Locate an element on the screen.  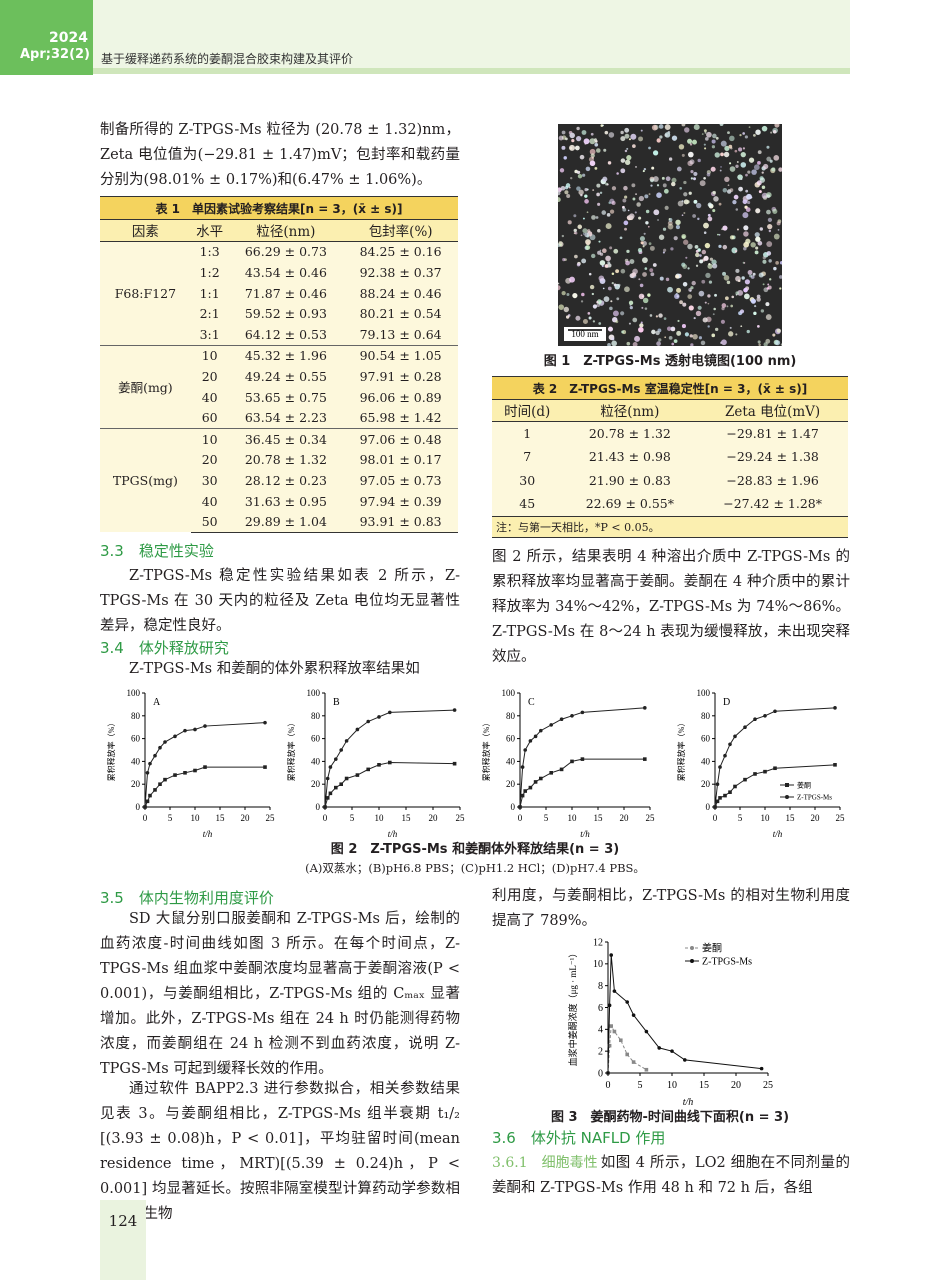
table-cell: 97.91 ± 0.28 is located at coordinates (400, 376).